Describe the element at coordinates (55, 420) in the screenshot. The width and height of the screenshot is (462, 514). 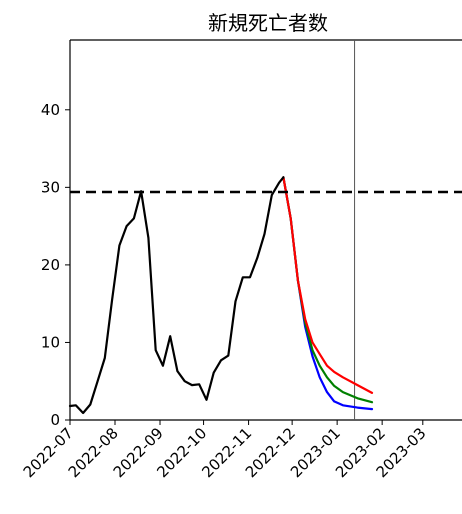
I see `y-tick-label: 0` at that location.